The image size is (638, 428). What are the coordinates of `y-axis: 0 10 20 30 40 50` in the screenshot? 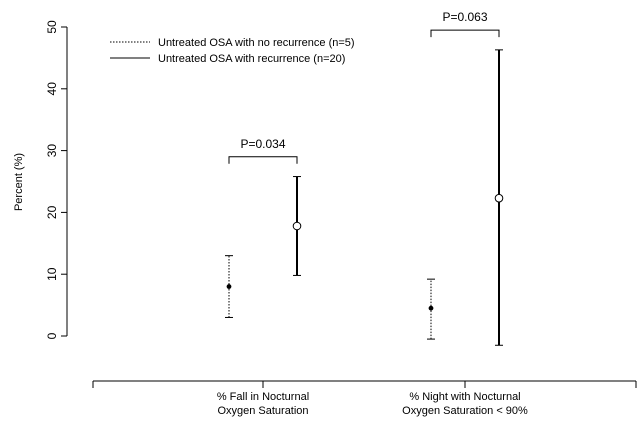 It's located at (56, 179).